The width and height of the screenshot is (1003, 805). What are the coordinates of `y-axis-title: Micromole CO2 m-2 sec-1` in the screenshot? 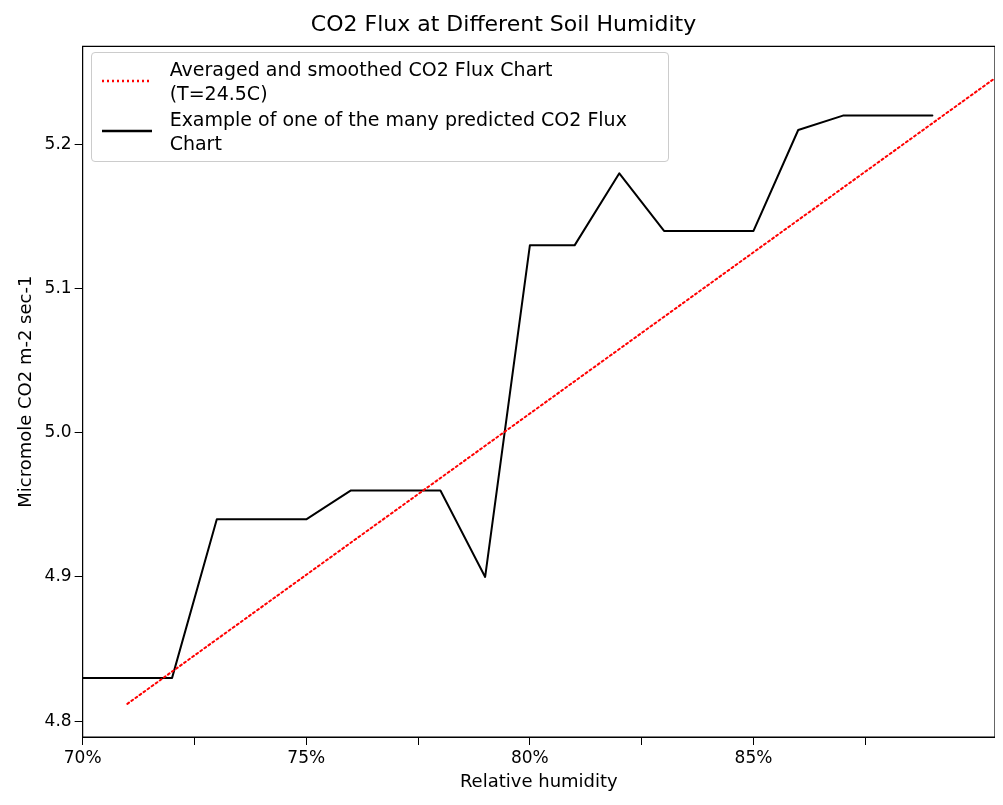 It's located at (25, 391).